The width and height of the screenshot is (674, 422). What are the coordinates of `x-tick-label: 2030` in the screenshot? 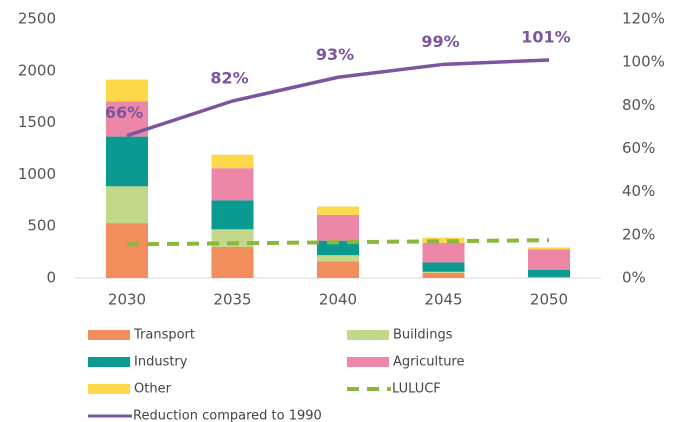 It's located at (127, 300).